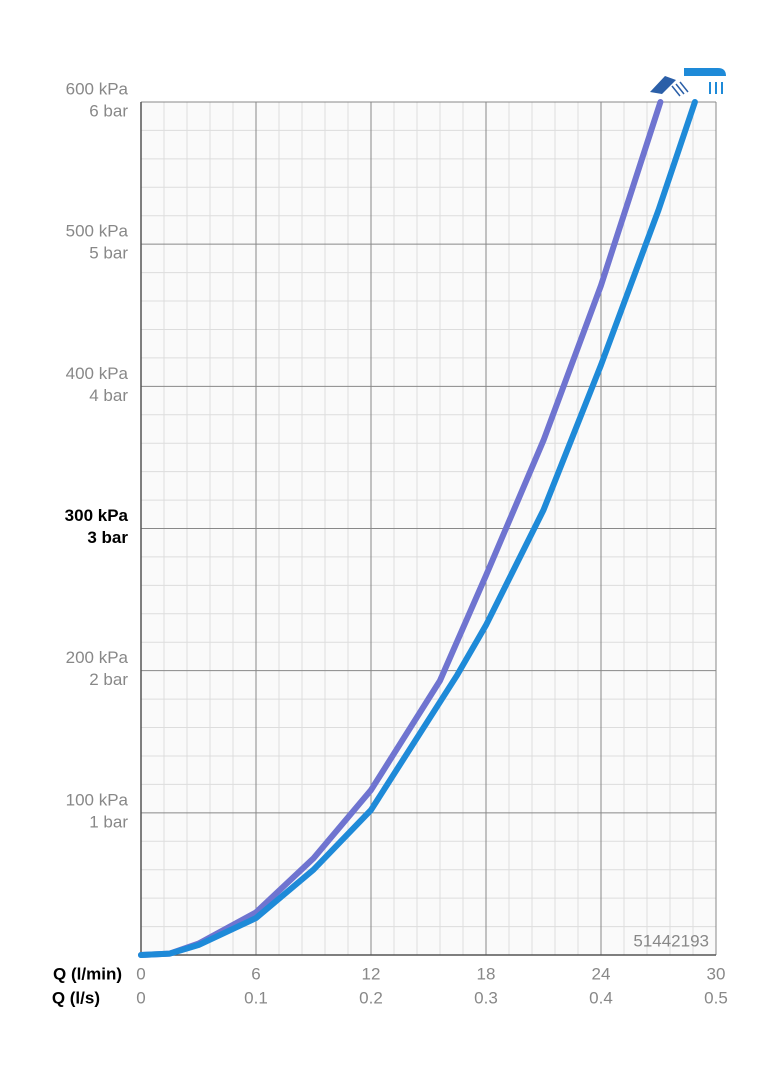 The height and width of the screenshot is (1080, 764). I want to click on y2-tick-label: 6 bar, so click(108, 110).